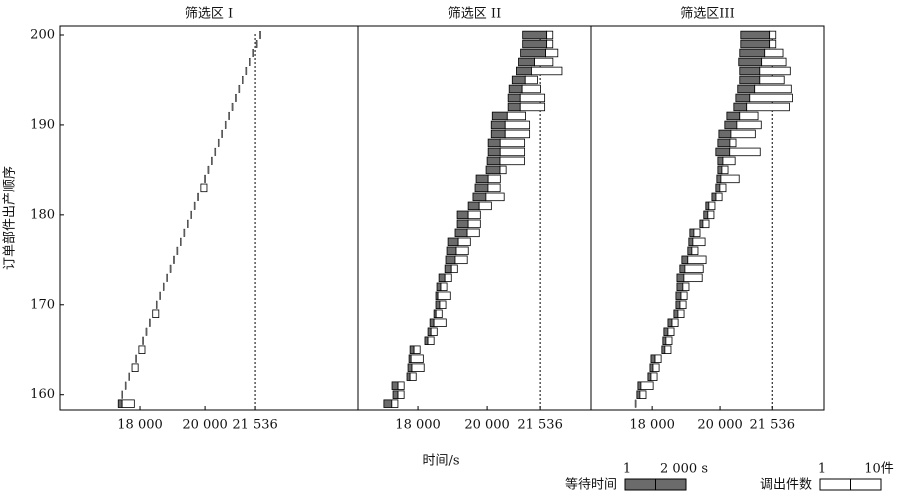  Describe the element at coordinates (487, 425) in the screenshot. I see `x-tick-label: 20 000` at that location.